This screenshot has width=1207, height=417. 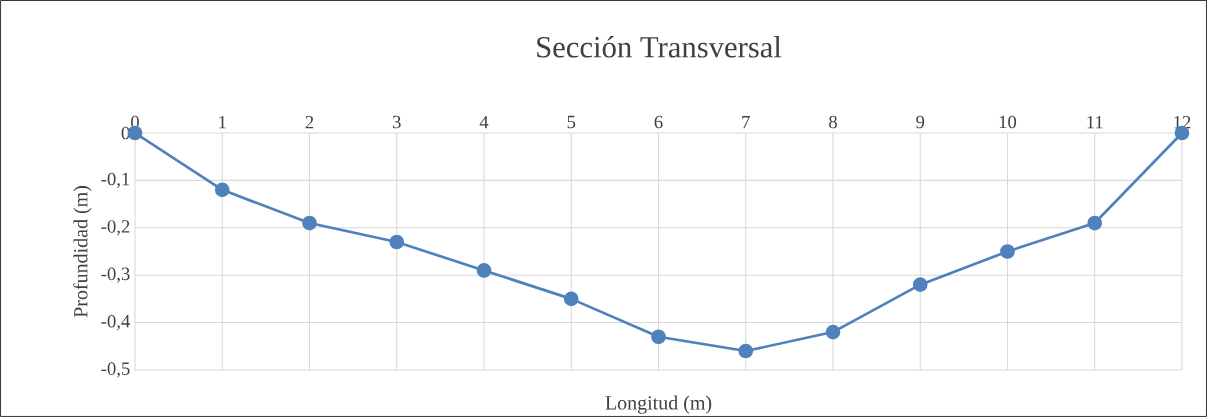 I want to click on x-tick-label: 1, so click(x=222, y=122).